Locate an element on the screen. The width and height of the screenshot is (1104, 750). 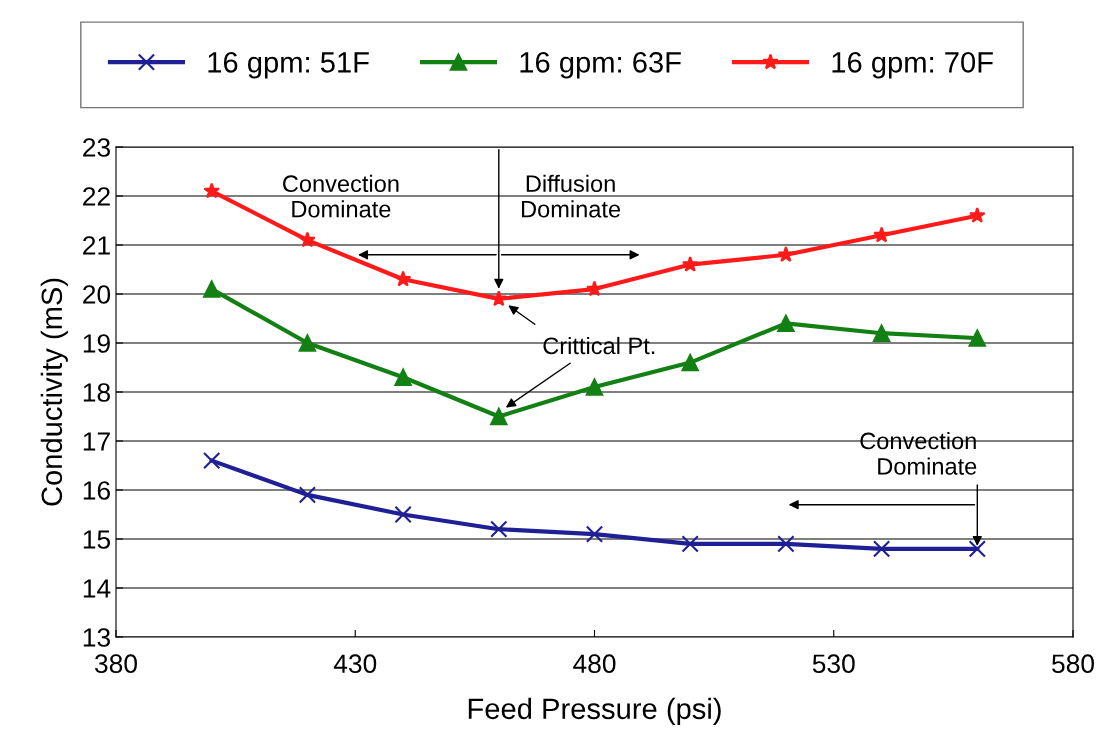
y-tick-label: 14 is located at coordinates (97, 588).